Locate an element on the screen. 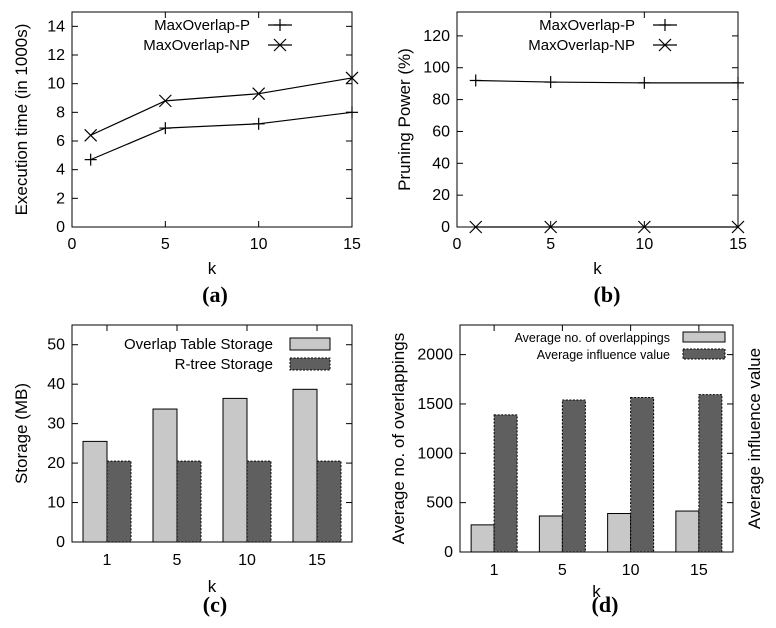 The image size is (776, 628). y-tick-label: 12 is located at coordinates (56, 55).